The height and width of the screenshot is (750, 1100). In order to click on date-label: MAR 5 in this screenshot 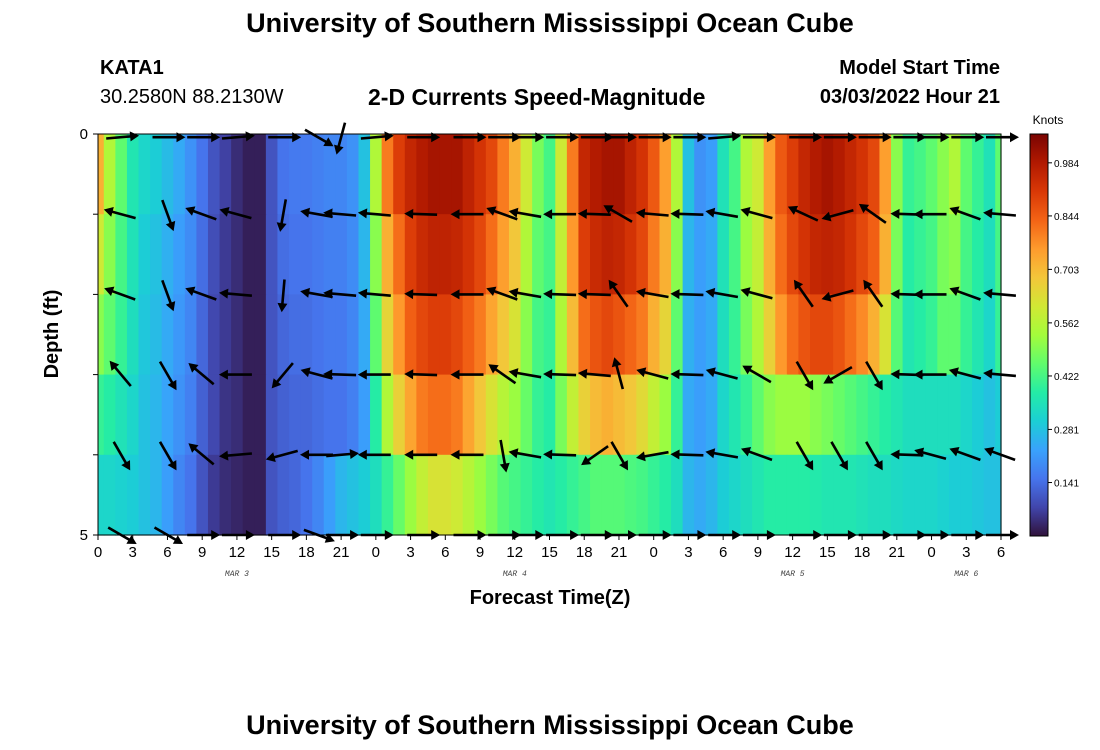, I will do `click(793, 574)`.